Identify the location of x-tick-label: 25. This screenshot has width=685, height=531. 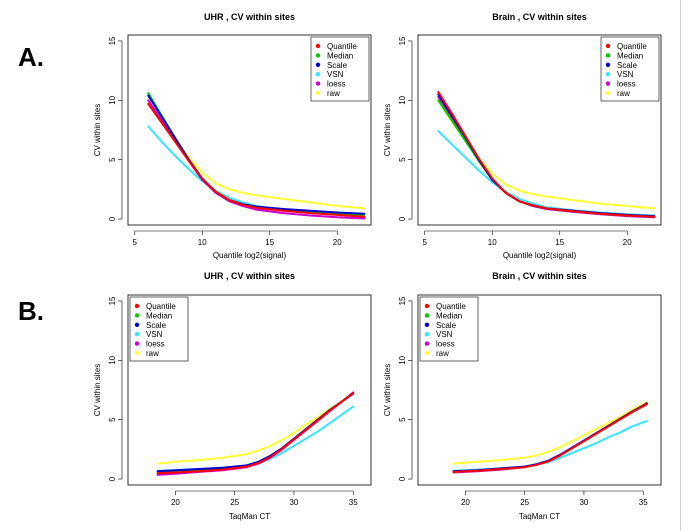
(234, 502).